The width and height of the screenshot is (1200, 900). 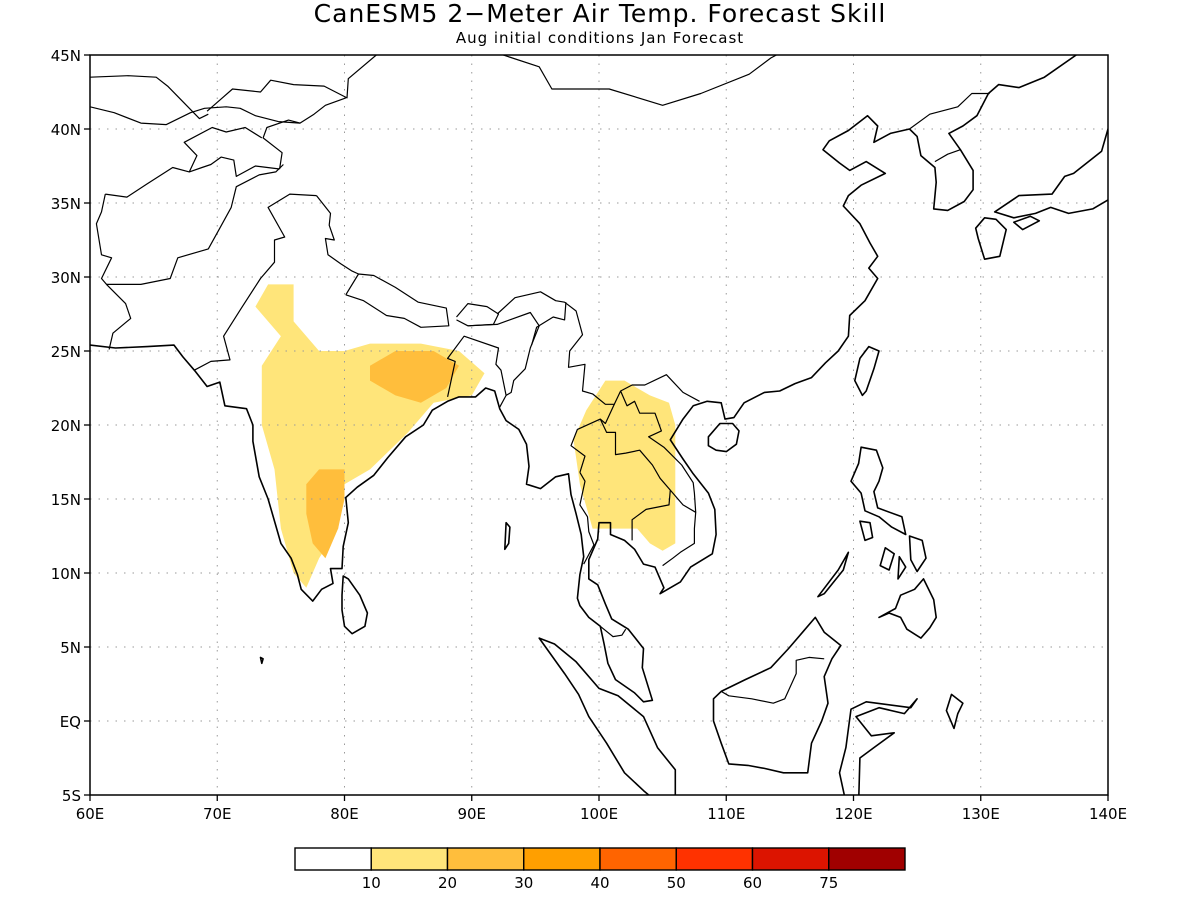 What do you see at coordinates (600, 38) in the screenshot?
I see `map-subtitle: Aug initial conditions Jan Forecast` at bounding box center [600, 38].